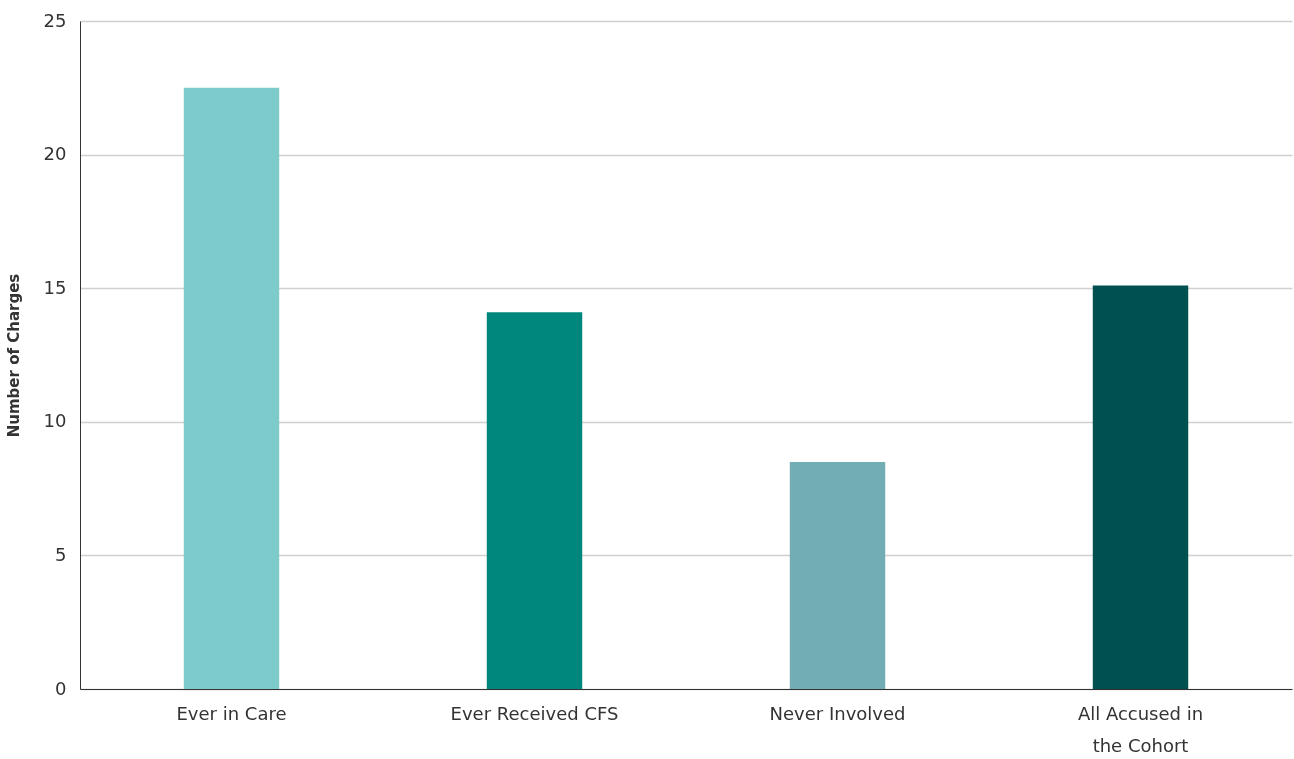 This screenshot has width=1294, height=759. Describe the element at coordinates (1140, 729) in the screenshot. I see `x-tick-label: All Accused in the Cohort` at that location.